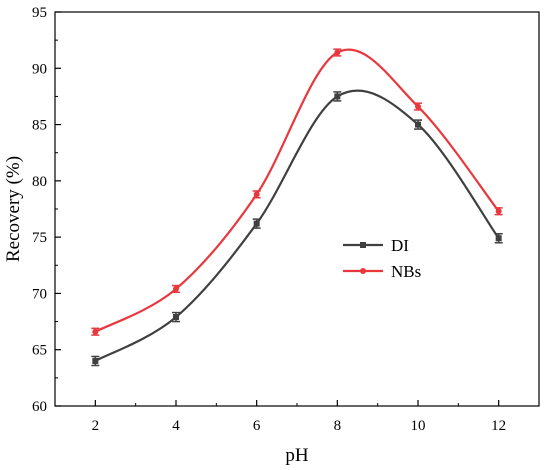 This screenshot has height=470, width=550. I want to click on y-tick-label: 60, so click(39, 407).